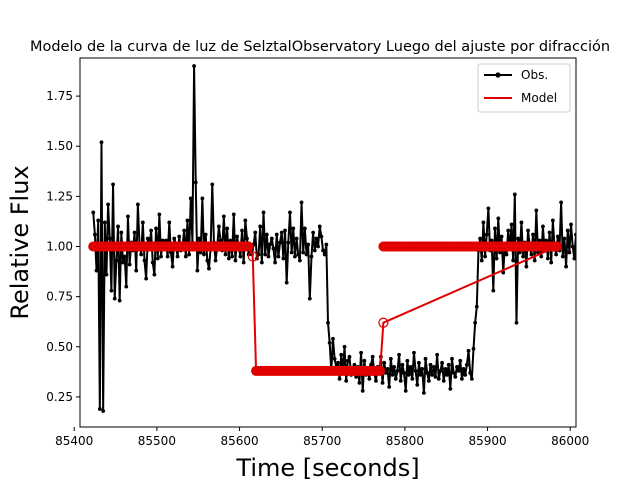 This screenshot has width=640, height=480. Describe the element at coordinates (157, 441) in the screenshot. I see `x-tick-label: 85500` at that location.